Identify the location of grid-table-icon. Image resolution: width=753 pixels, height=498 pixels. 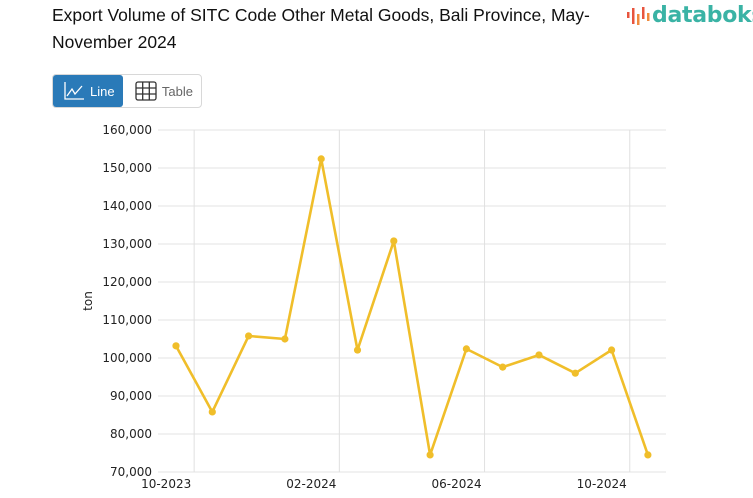
(146, 91).